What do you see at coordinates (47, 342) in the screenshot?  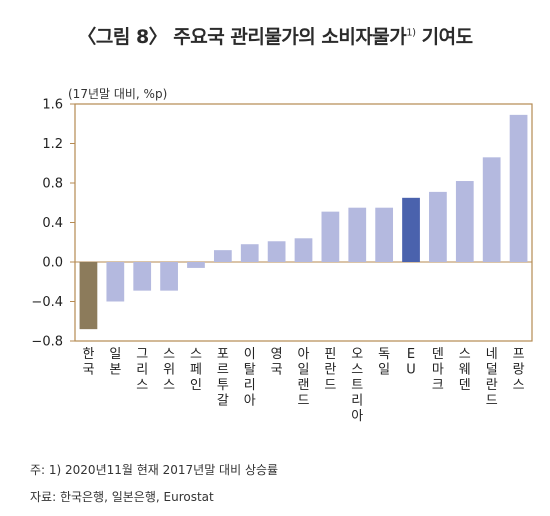 I see `y-tick-label: −0.8` at bounding box center [47, 342].